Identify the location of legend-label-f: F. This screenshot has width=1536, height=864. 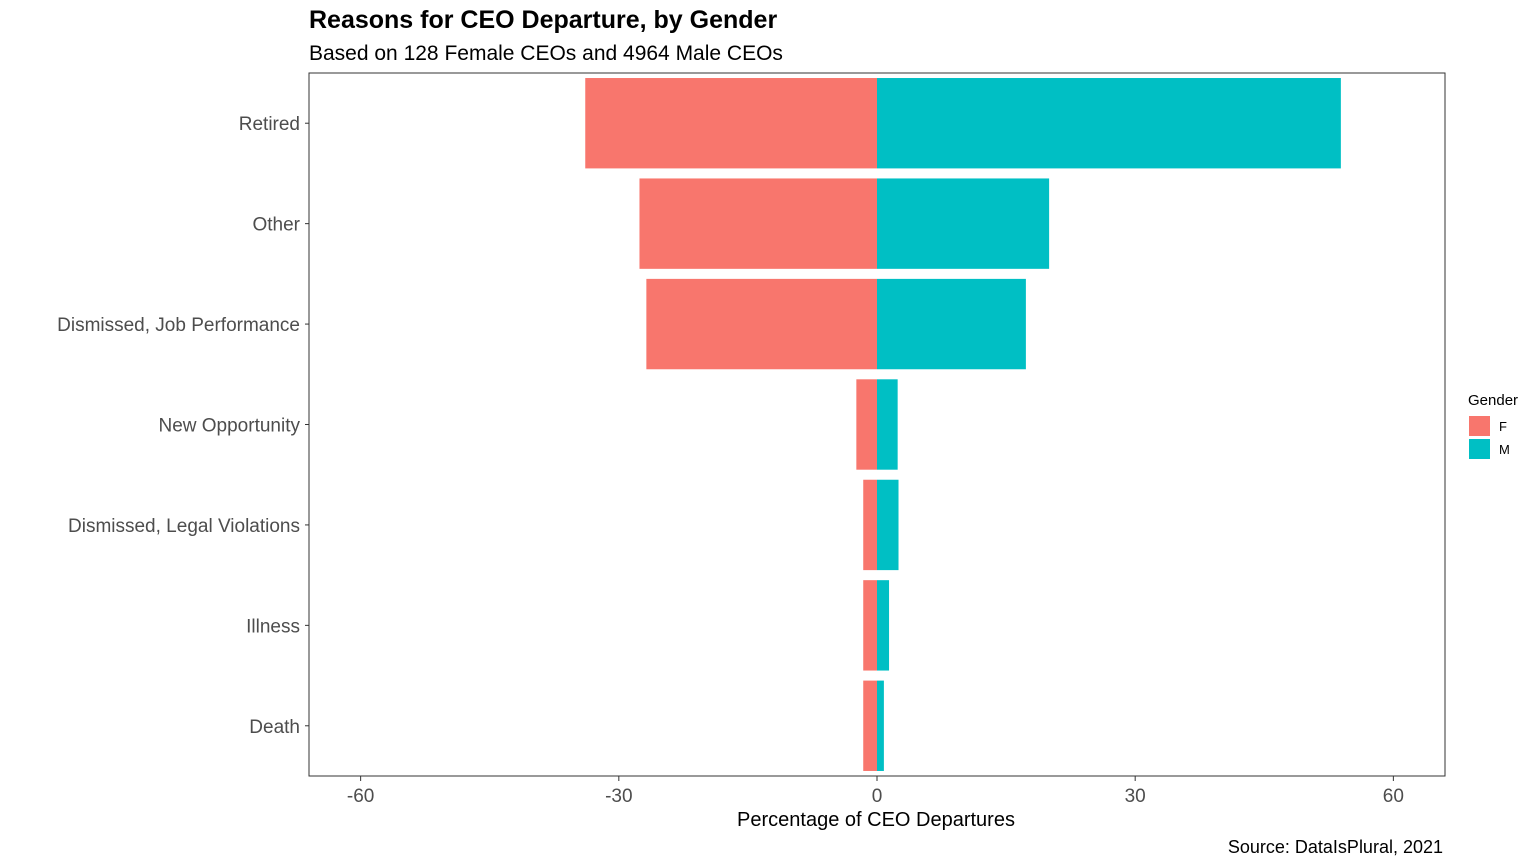
(1503, 426).